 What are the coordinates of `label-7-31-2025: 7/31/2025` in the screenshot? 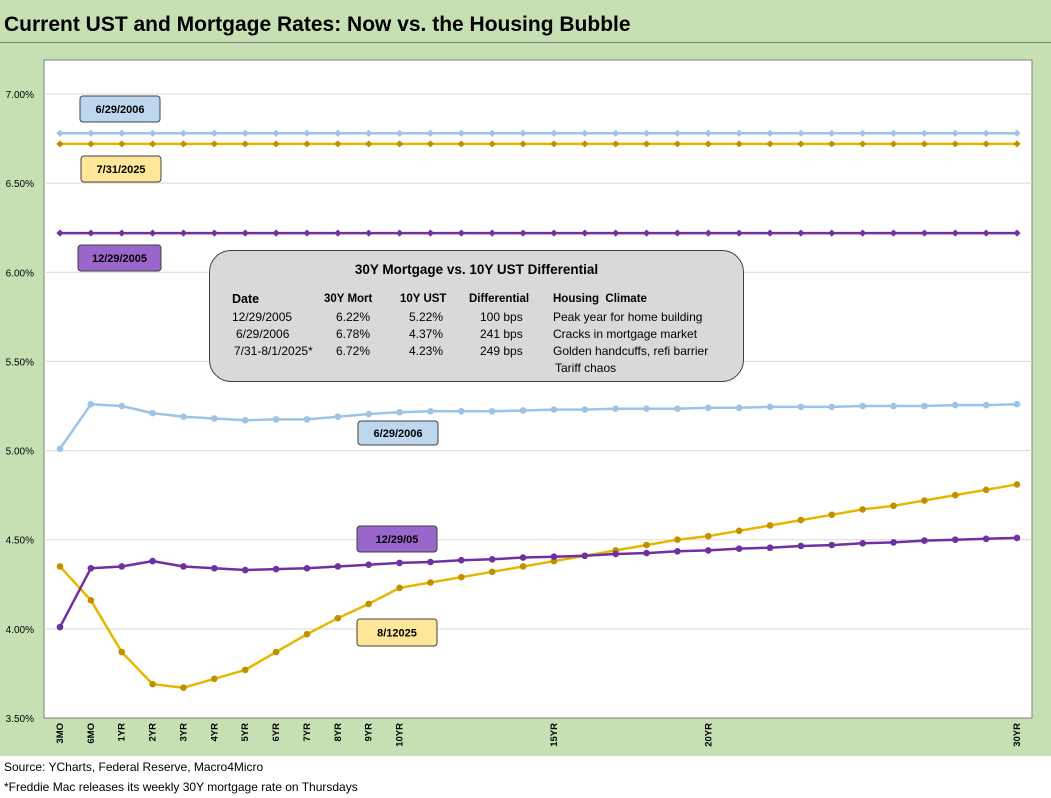 It's located at (121, 169).